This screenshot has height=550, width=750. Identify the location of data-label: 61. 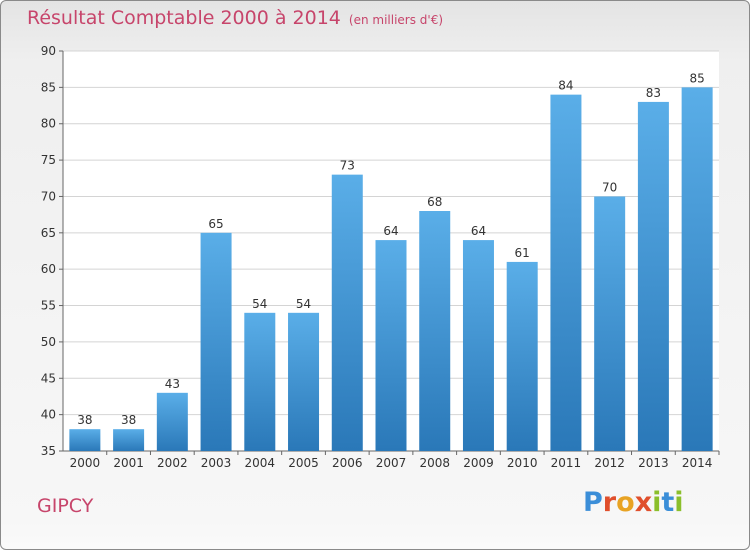
(522, 253).